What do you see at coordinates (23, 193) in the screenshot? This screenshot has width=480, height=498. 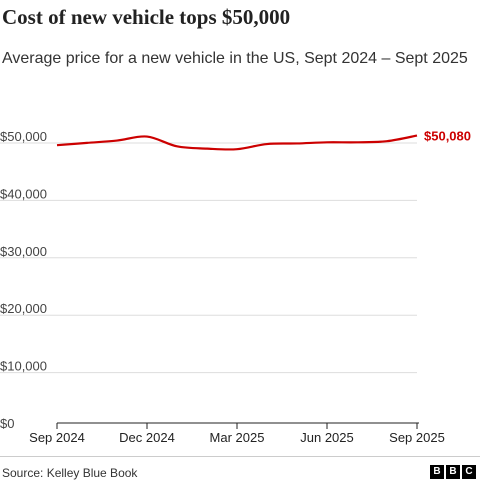 I see `y-tick-label: $40,000` at bounding box center [23, 193].